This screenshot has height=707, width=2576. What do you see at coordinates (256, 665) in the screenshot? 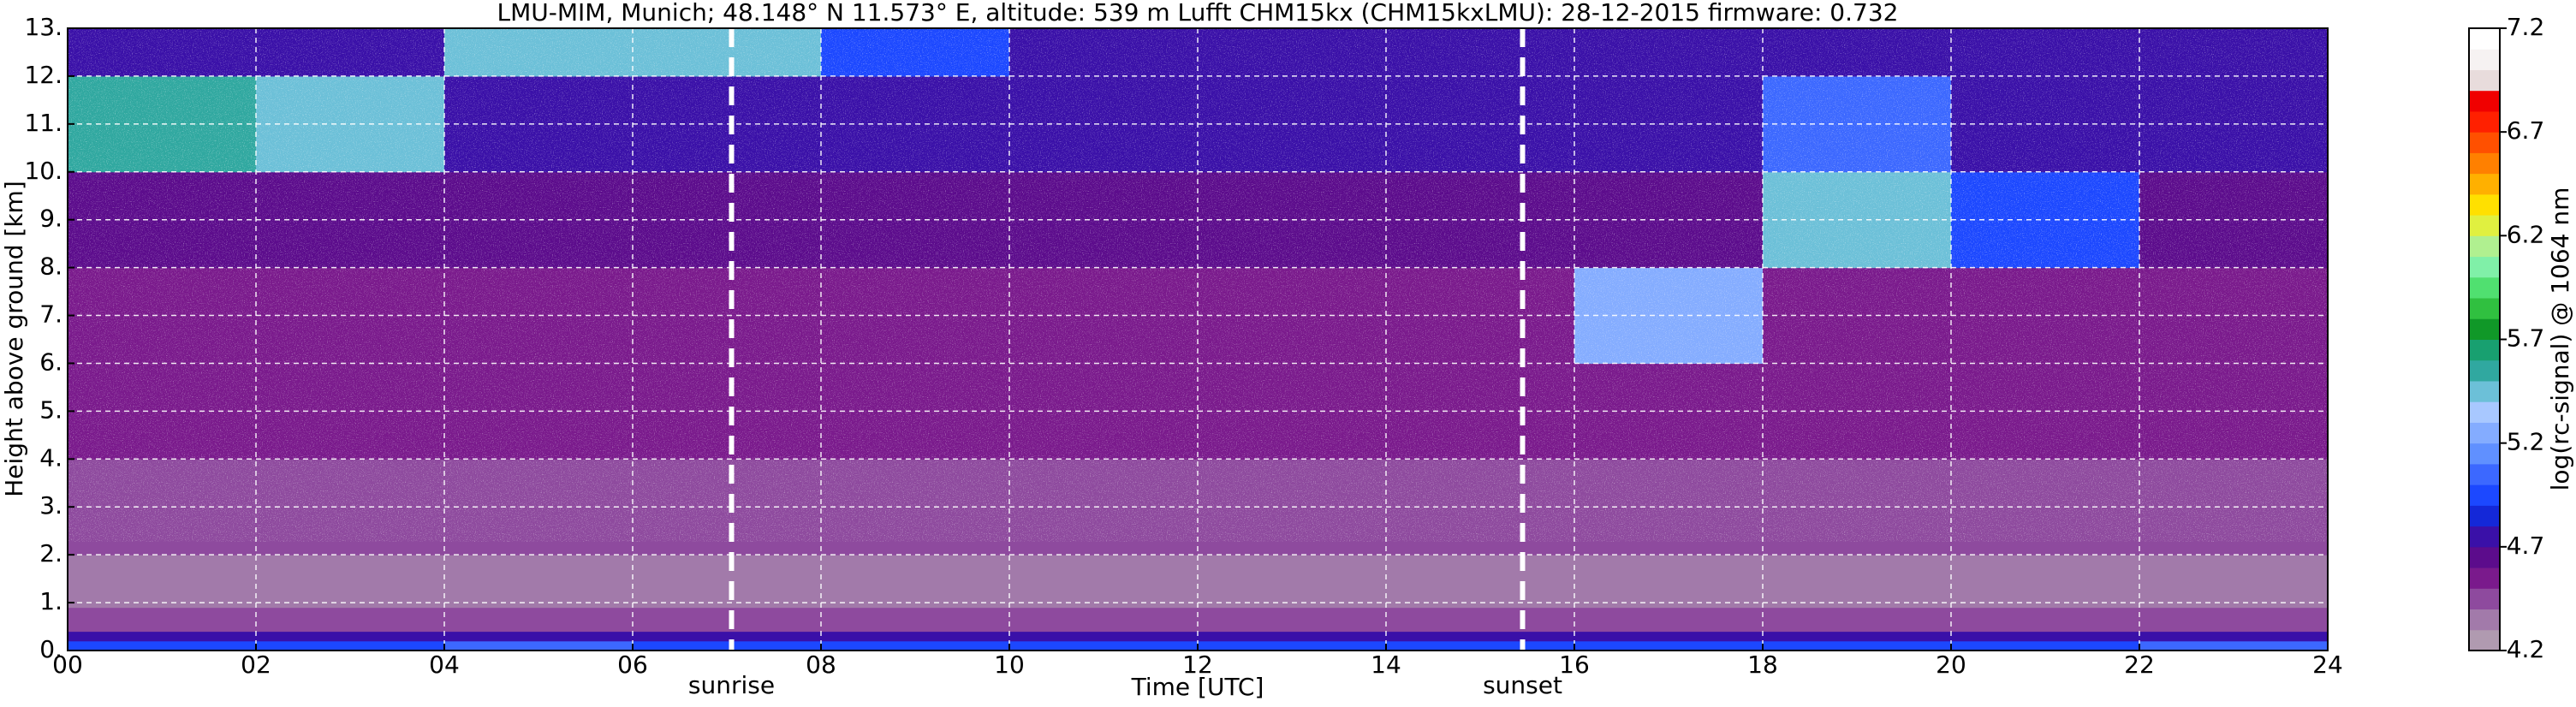
I see `x-tick-label: 02` at bounding box center [256, 665].